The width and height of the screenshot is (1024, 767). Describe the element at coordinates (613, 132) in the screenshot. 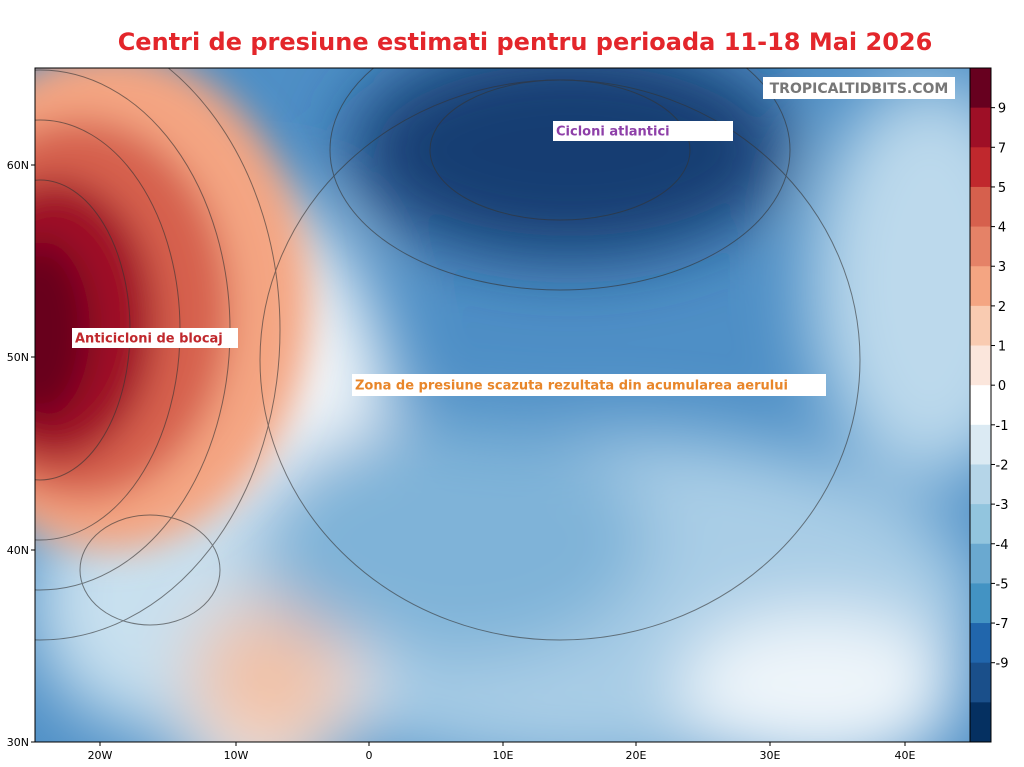

I see `annotation: Cicloni atlantici` at that location.